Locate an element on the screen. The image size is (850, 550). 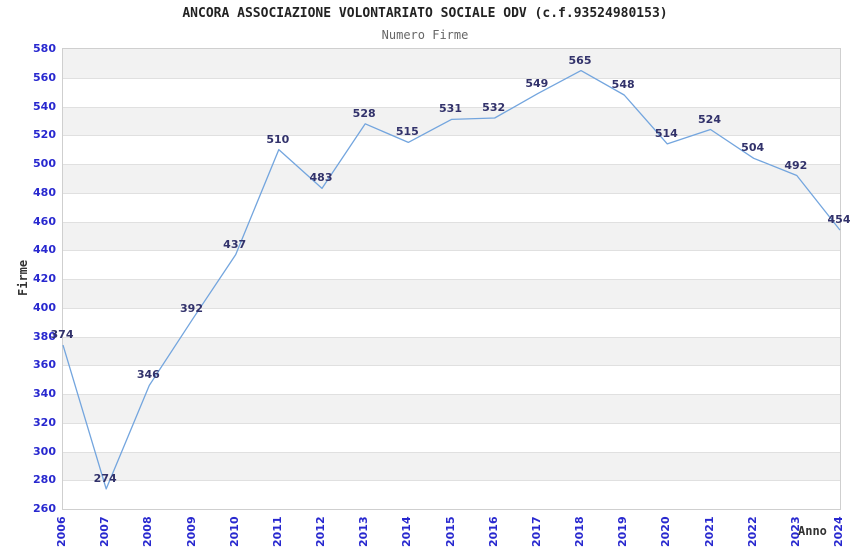
data-label: 524 is located at coordinates (709, 119).